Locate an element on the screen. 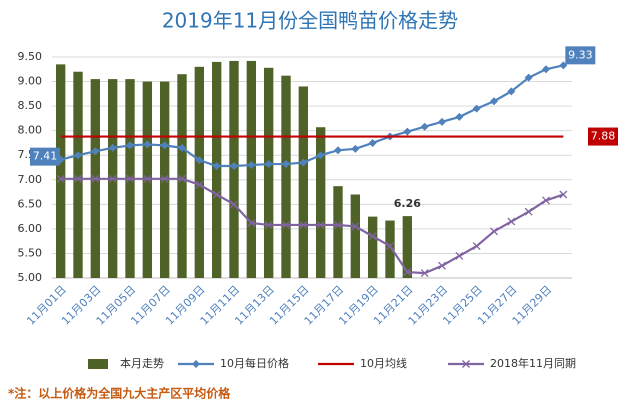 This screenshot has width=621, height=414. legend-label: 10月均线 is located at coordinates (383, 363).